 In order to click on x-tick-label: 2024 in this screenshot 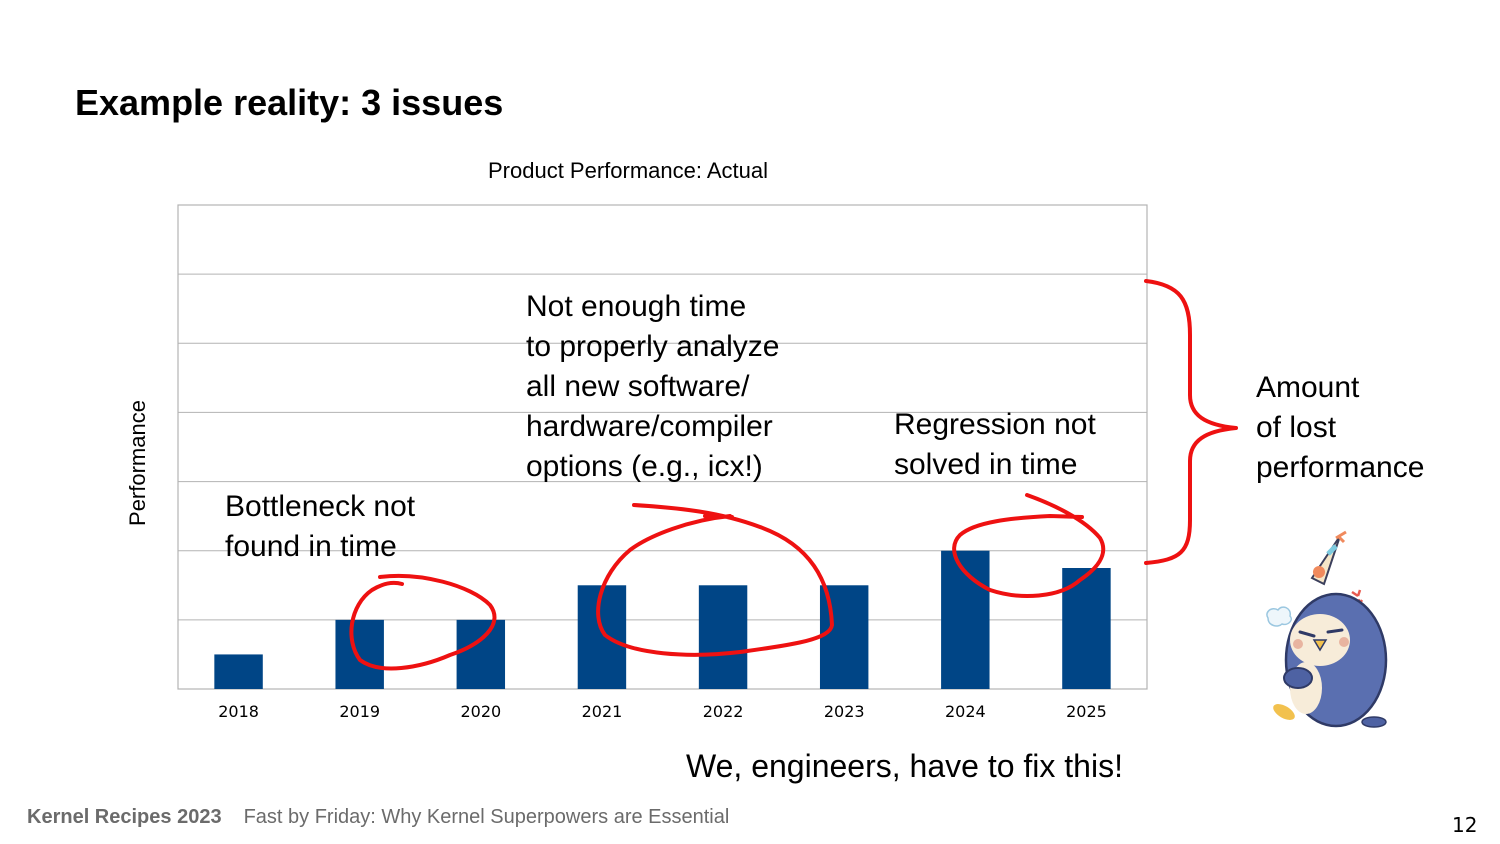, I will do `click(965, 711)`.